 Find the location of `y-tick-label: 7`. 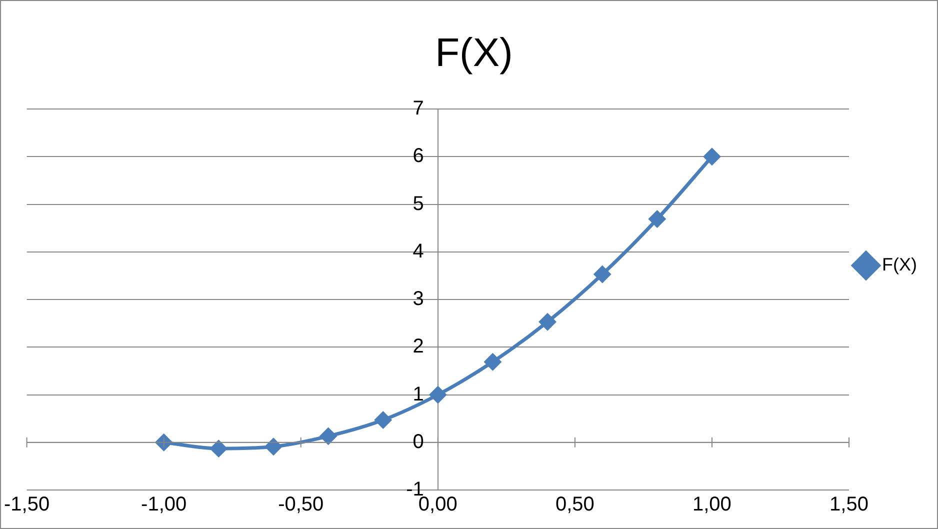

y-tick-label: 7 is located at coordinates (418, 109).